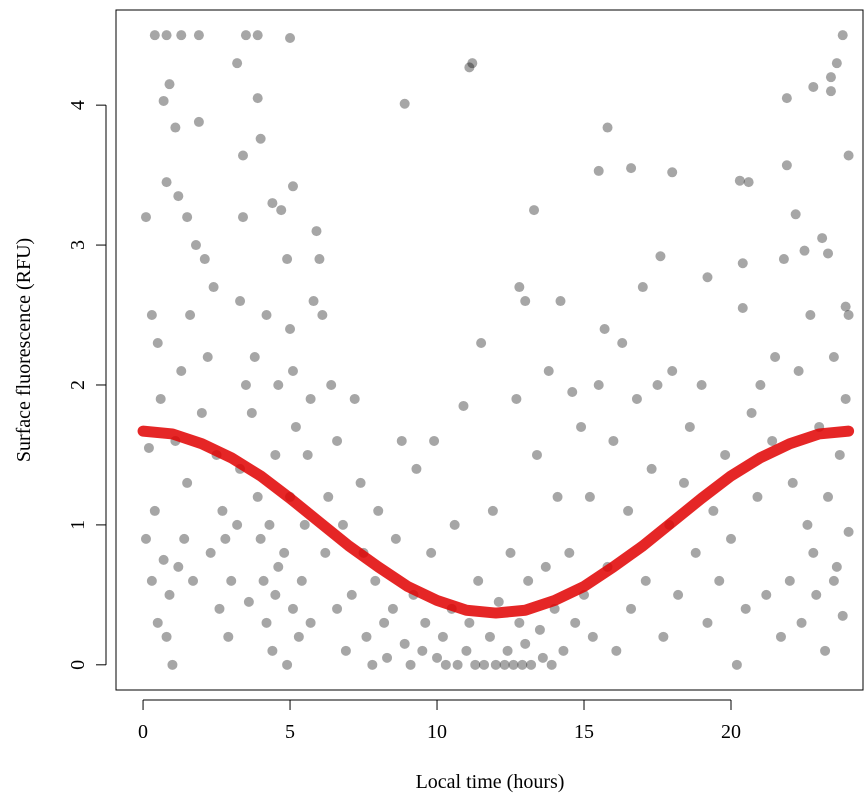 This screenshot has width=864, height=807. Describe the element at coordinates (437, 732) in the screenshot. I see `x-tick-label: 10` at that location.